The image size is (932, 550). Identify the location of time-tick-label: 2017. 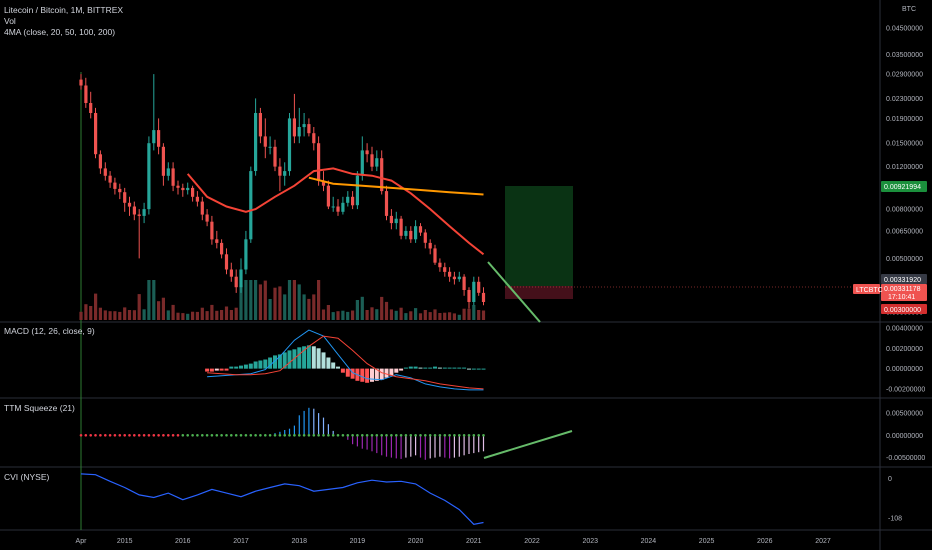
(241, 541).